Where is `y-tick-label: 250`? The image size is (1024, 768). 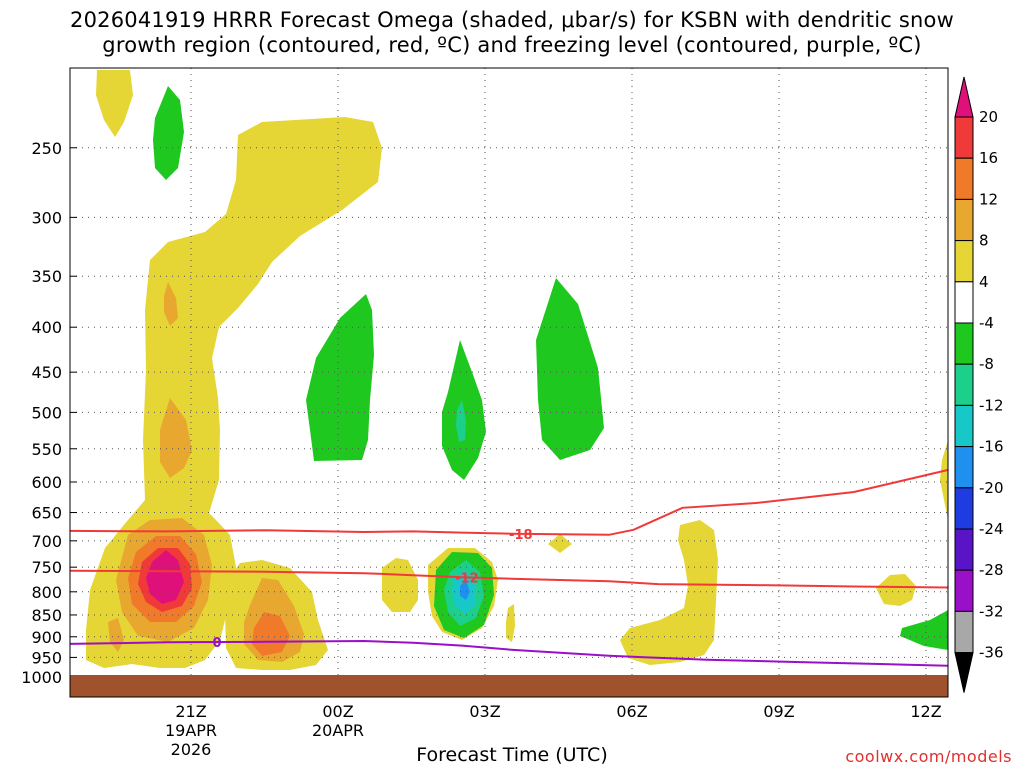 y-tick-label: 250 is located at coordinates (46, 148).